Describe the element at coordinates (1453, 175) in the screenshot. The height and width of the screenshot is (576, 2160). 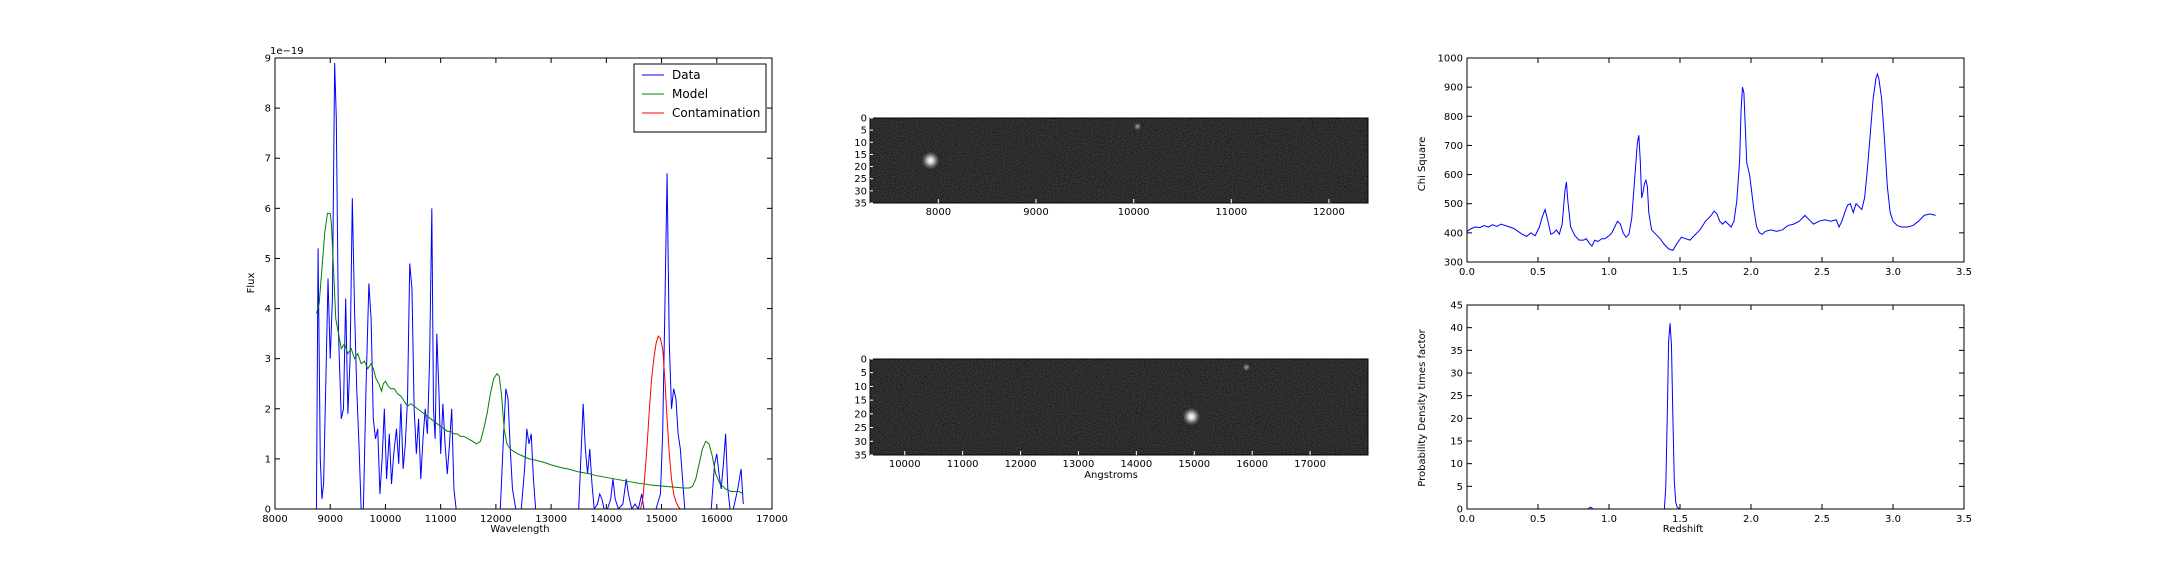
I see `chi-square-ytick-label: 600` at that location.